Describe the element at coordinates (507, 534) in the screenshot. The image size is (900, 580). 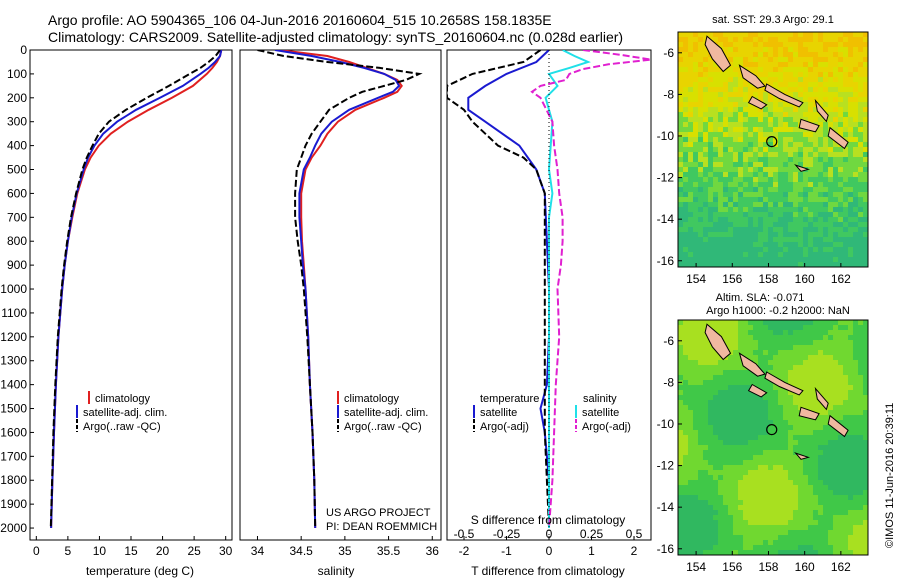
I see `salinity-diff-tick-label: -0.25` at that location.